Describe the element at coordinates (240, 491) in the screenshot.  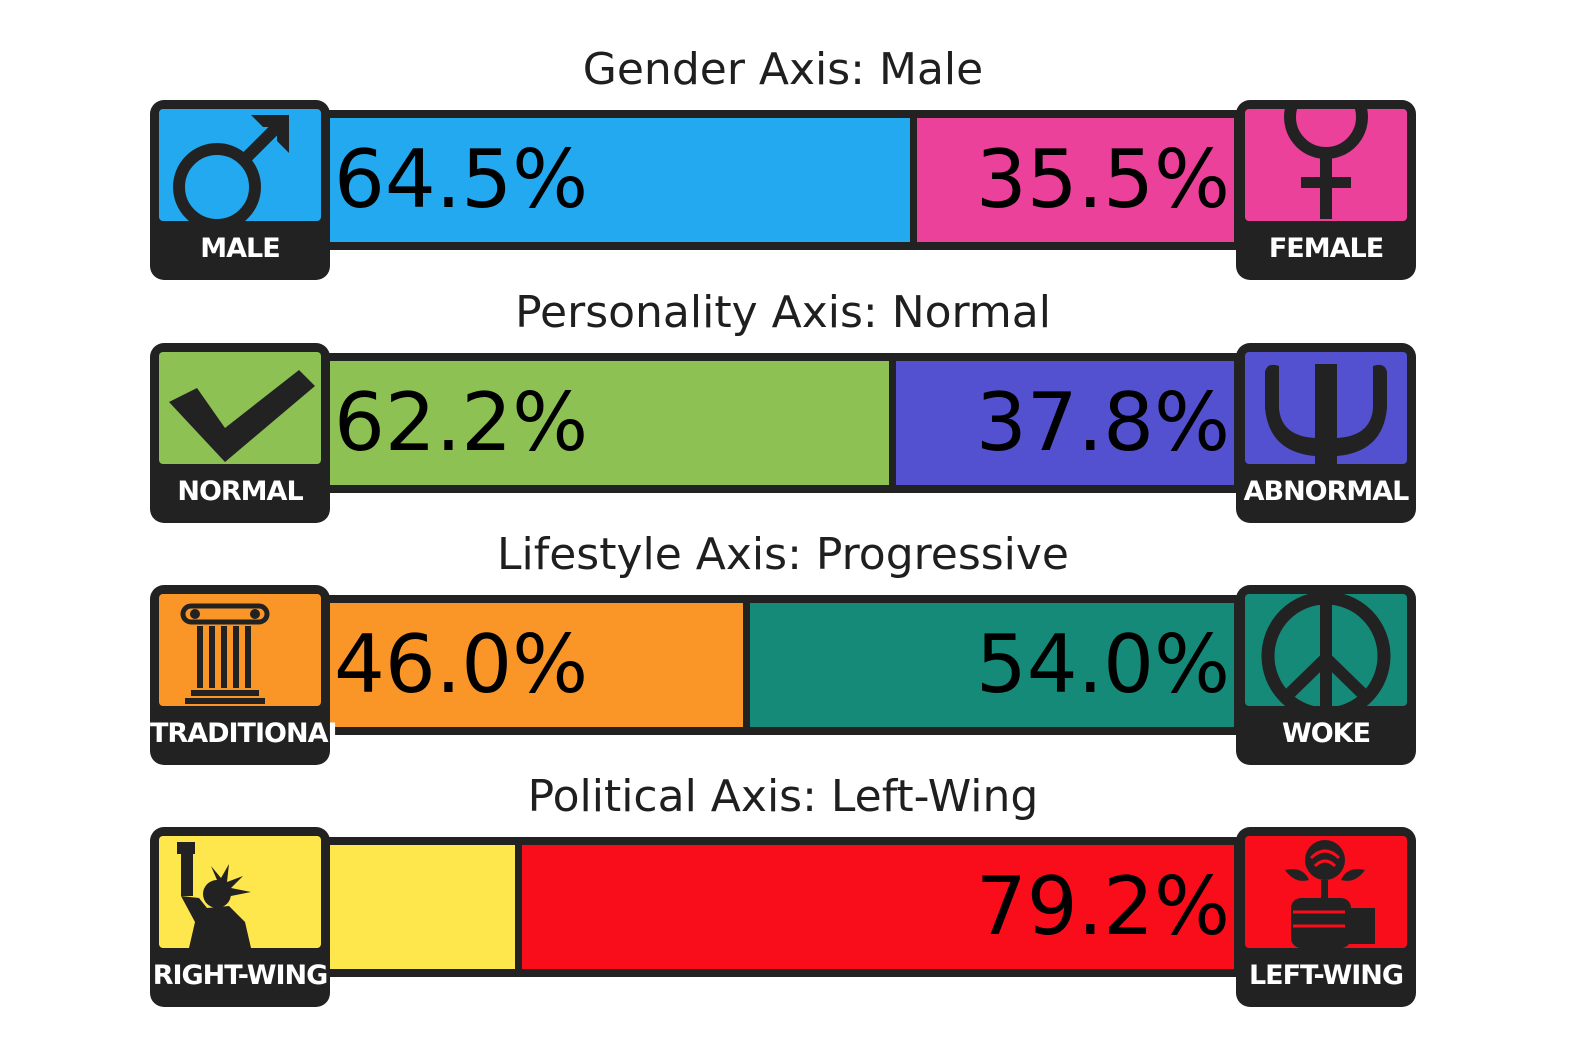
I see `icon-label: NORMAL` at that location.